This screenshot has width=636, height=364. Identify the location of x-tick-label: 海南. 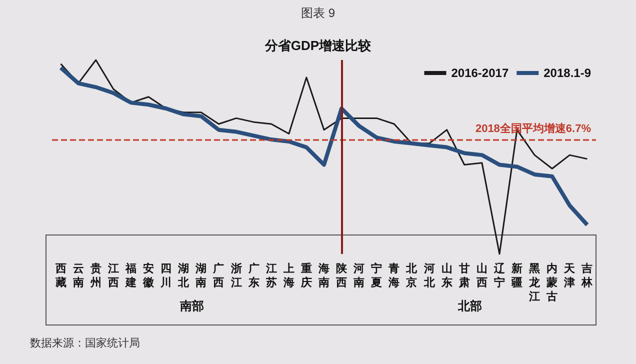
(324, 275).